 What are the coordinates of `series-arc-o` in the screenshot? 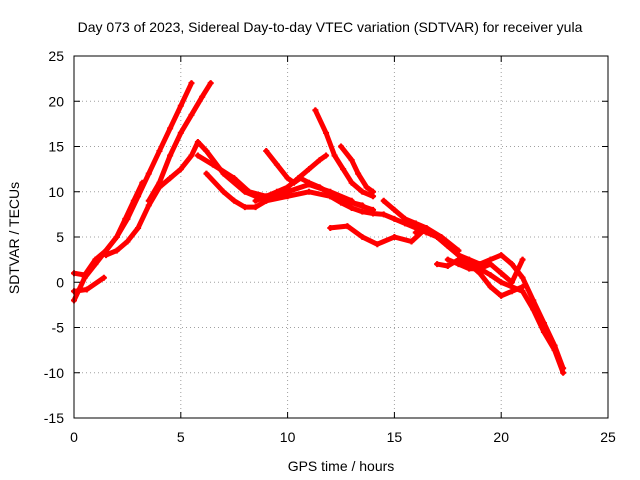 It's located at (489, 300).